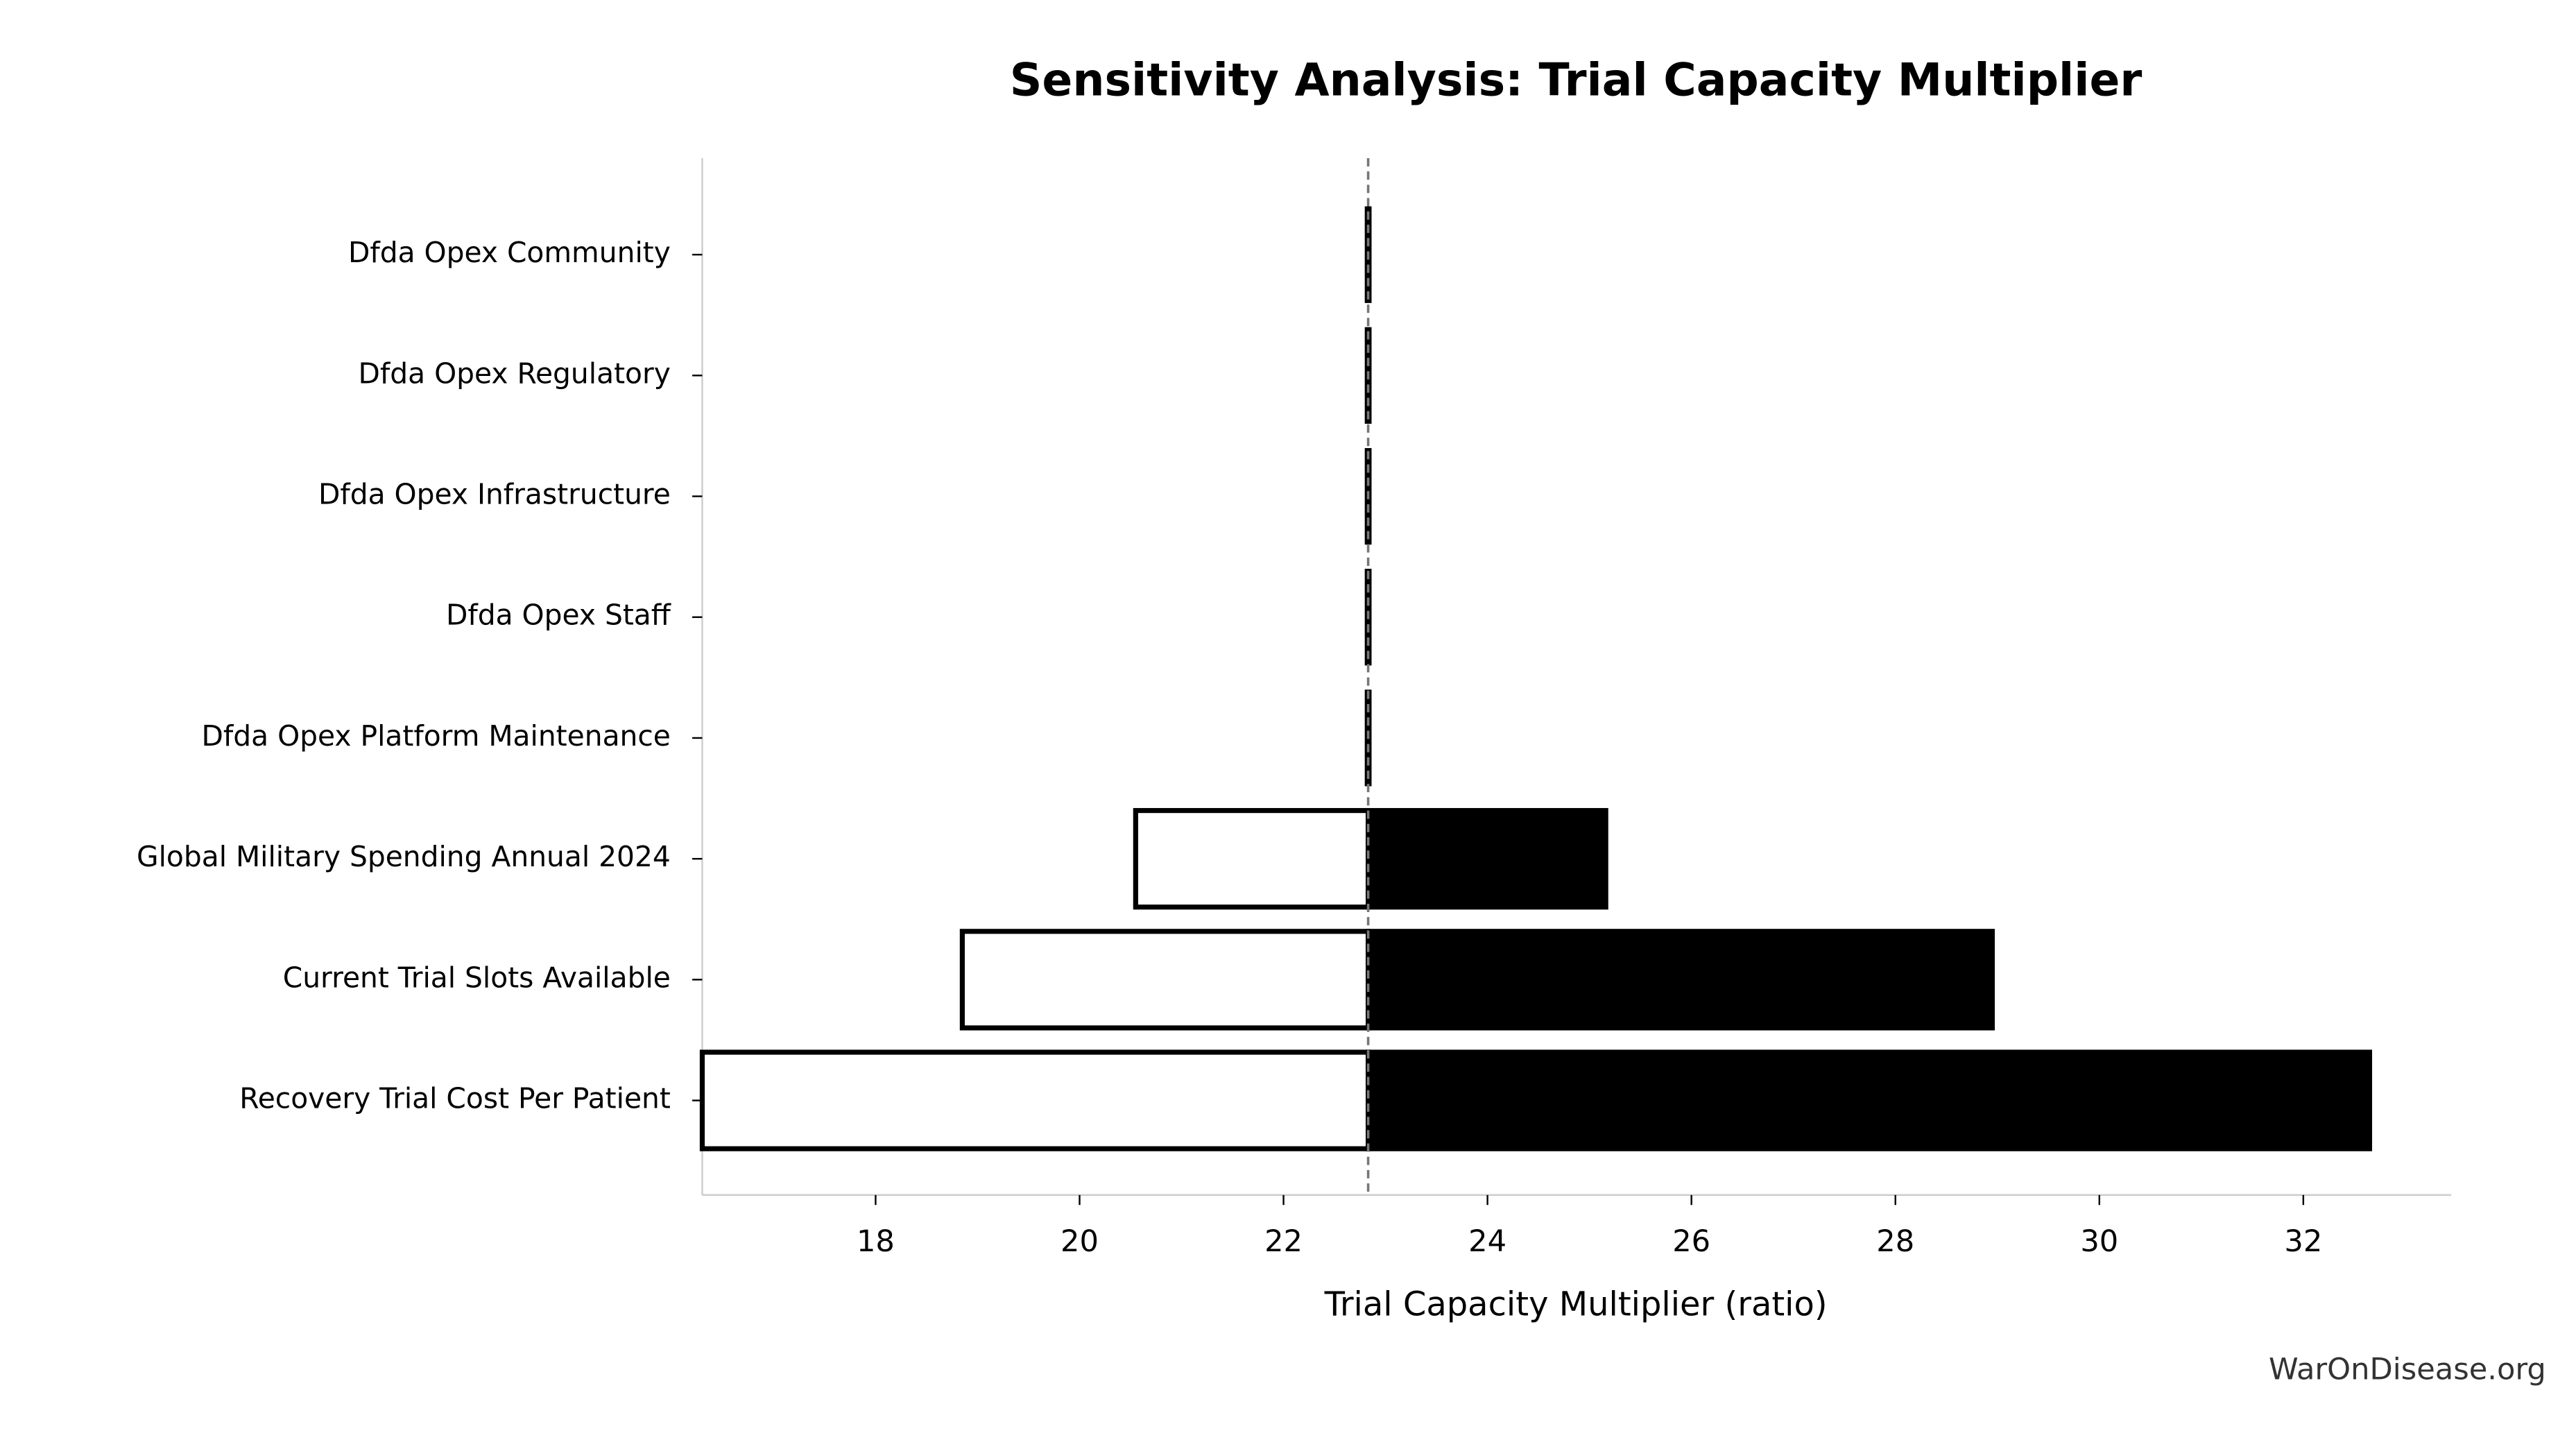  I want to click on x-tick-label: 26, so click(1691, 1241).